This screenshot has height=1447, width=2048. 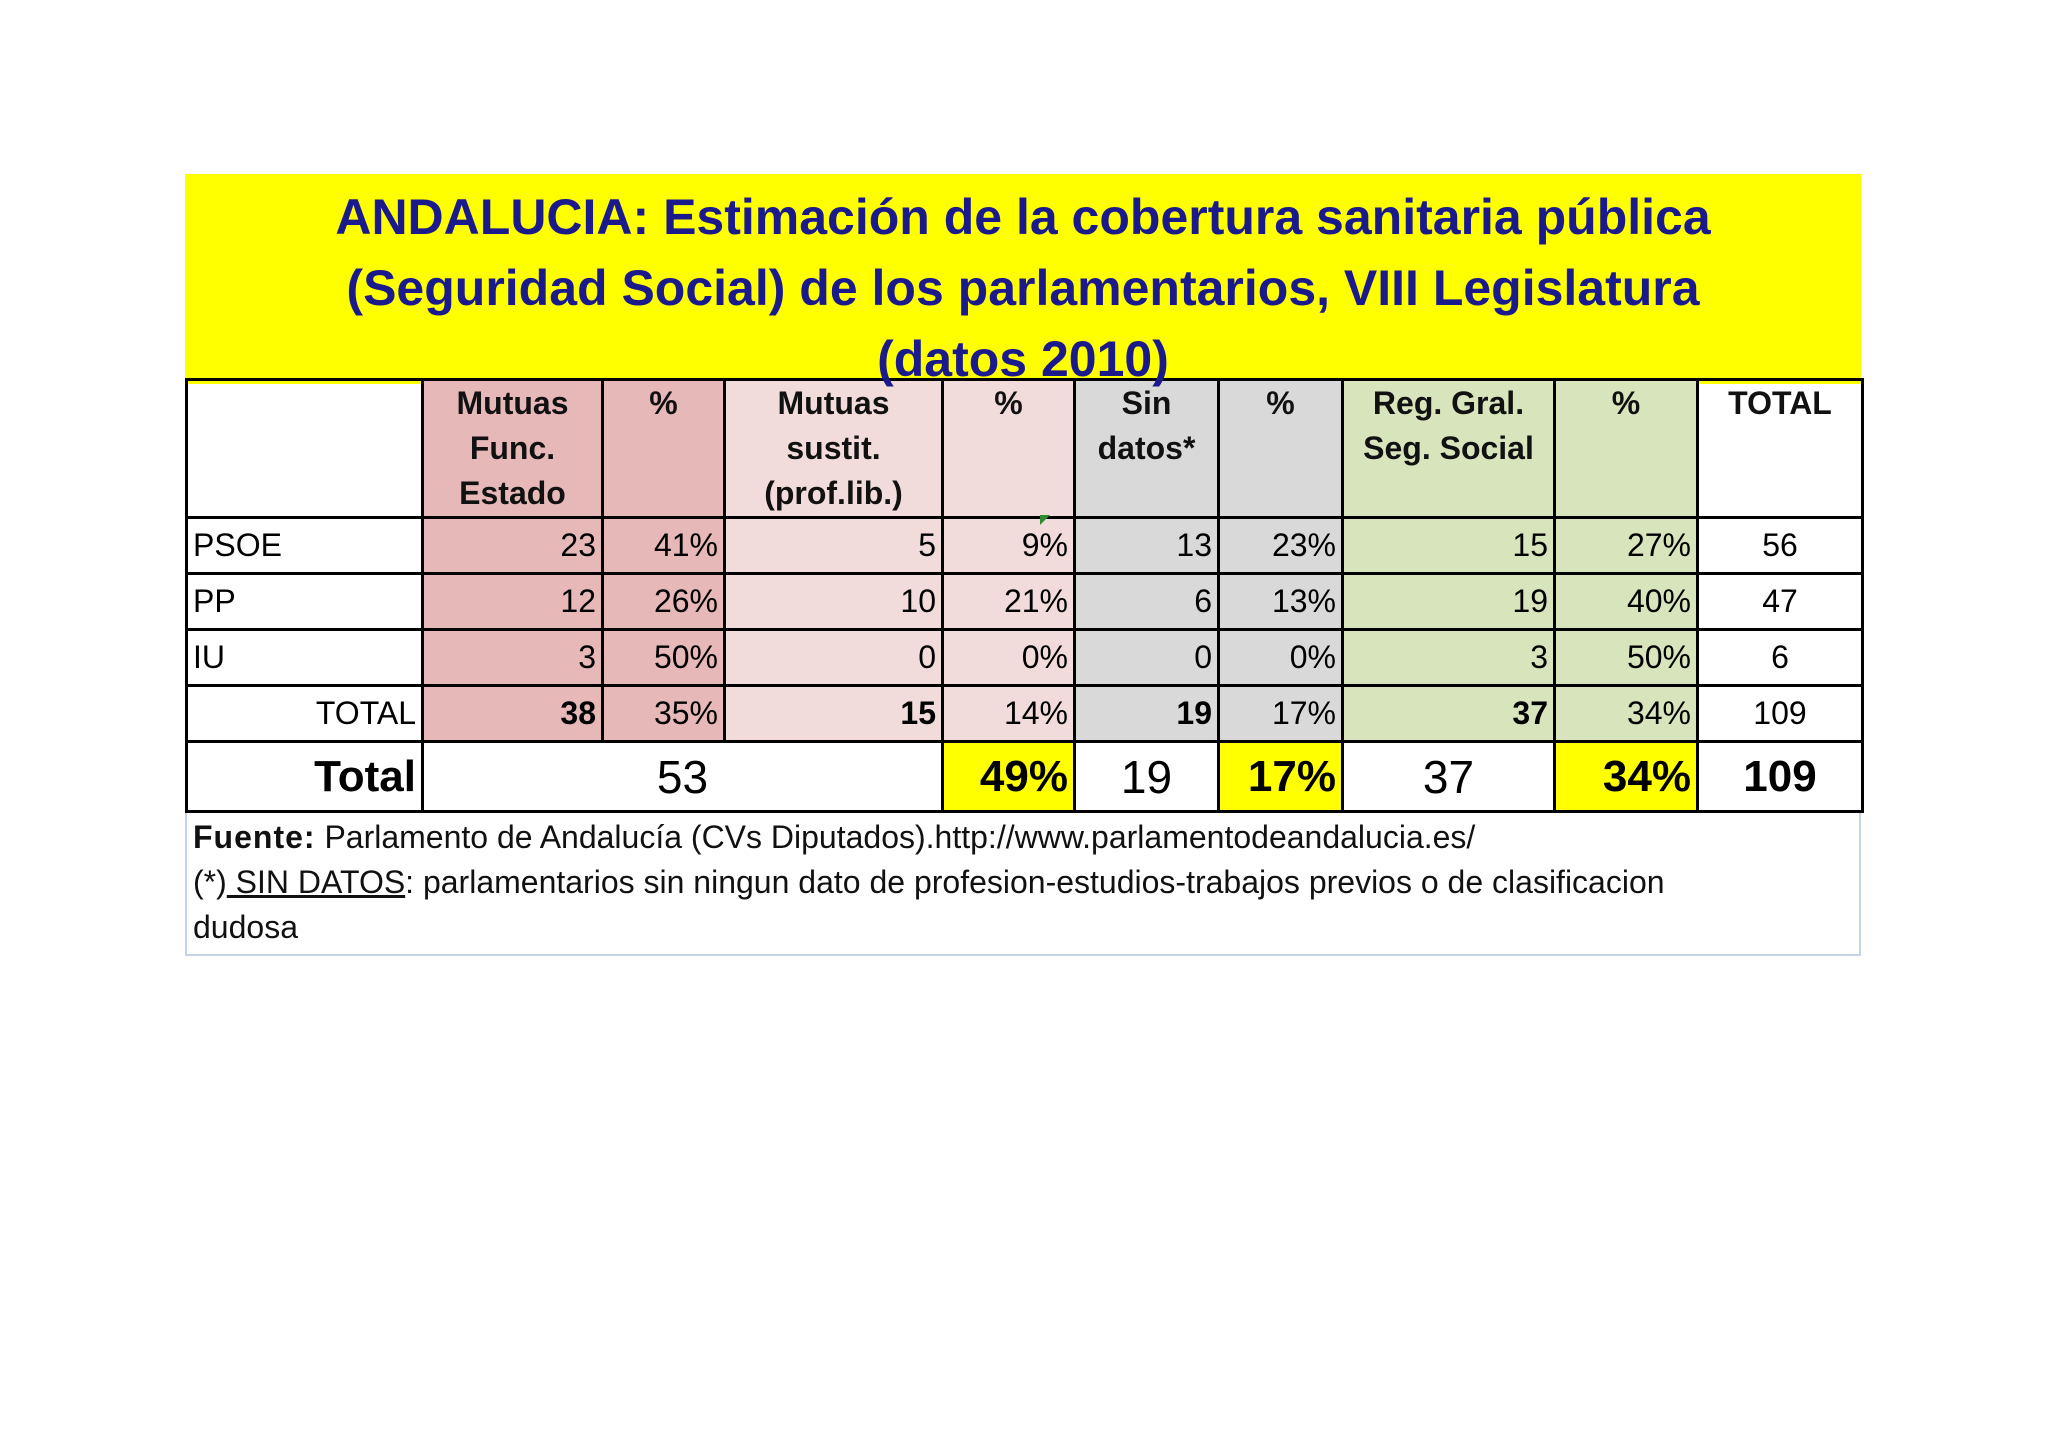 I want to click on cell-sin-datos: 6, so click(x=1146, y=601).